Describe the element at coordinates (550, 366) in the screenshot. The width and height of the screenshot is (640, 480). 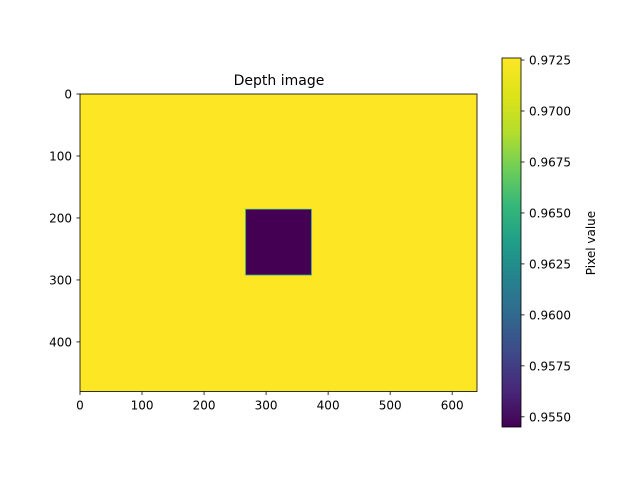
I see `colorbar-tick-label: 0.9575` at that location.